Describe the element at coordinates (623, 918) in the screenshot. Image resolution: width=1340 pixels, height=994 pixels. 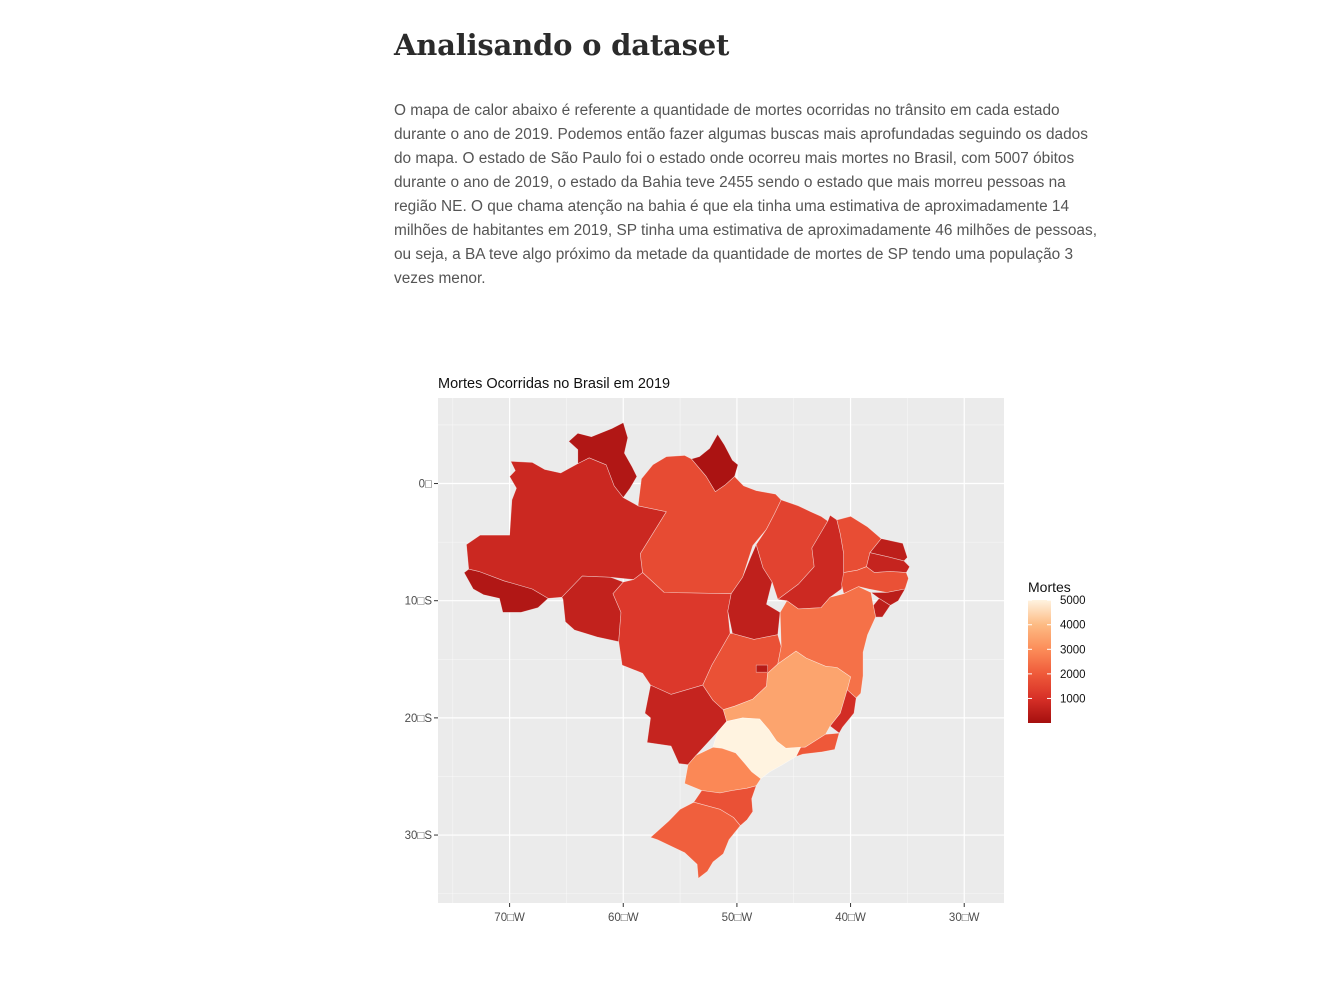
I see `x-tick-label: 60□W` at that location.